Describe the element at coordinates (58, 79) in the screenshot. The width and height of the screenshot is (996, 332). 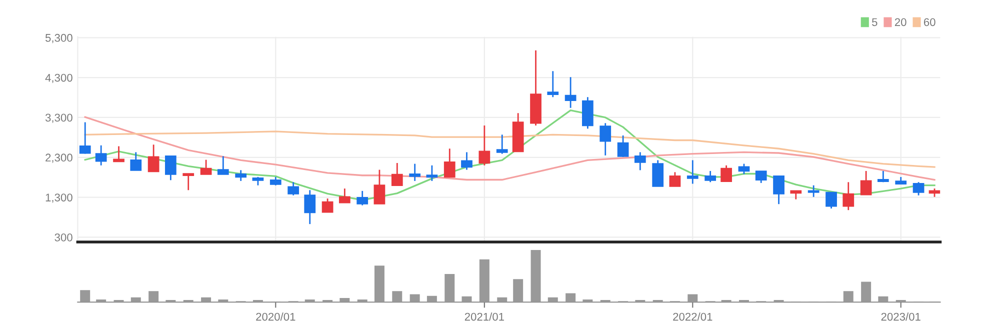
I see `y-tick-label: 4,300` at that location.